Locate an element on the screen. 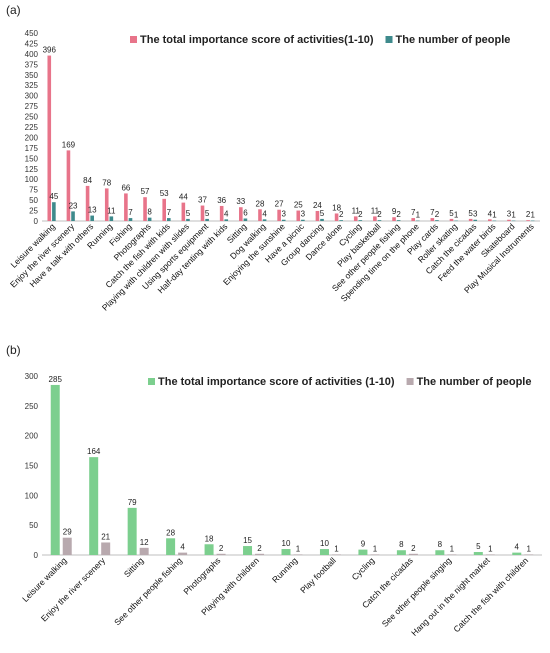 The width and height of the screenshot is (550, 653). data-label: 37 is located at coordinates (202, 200).